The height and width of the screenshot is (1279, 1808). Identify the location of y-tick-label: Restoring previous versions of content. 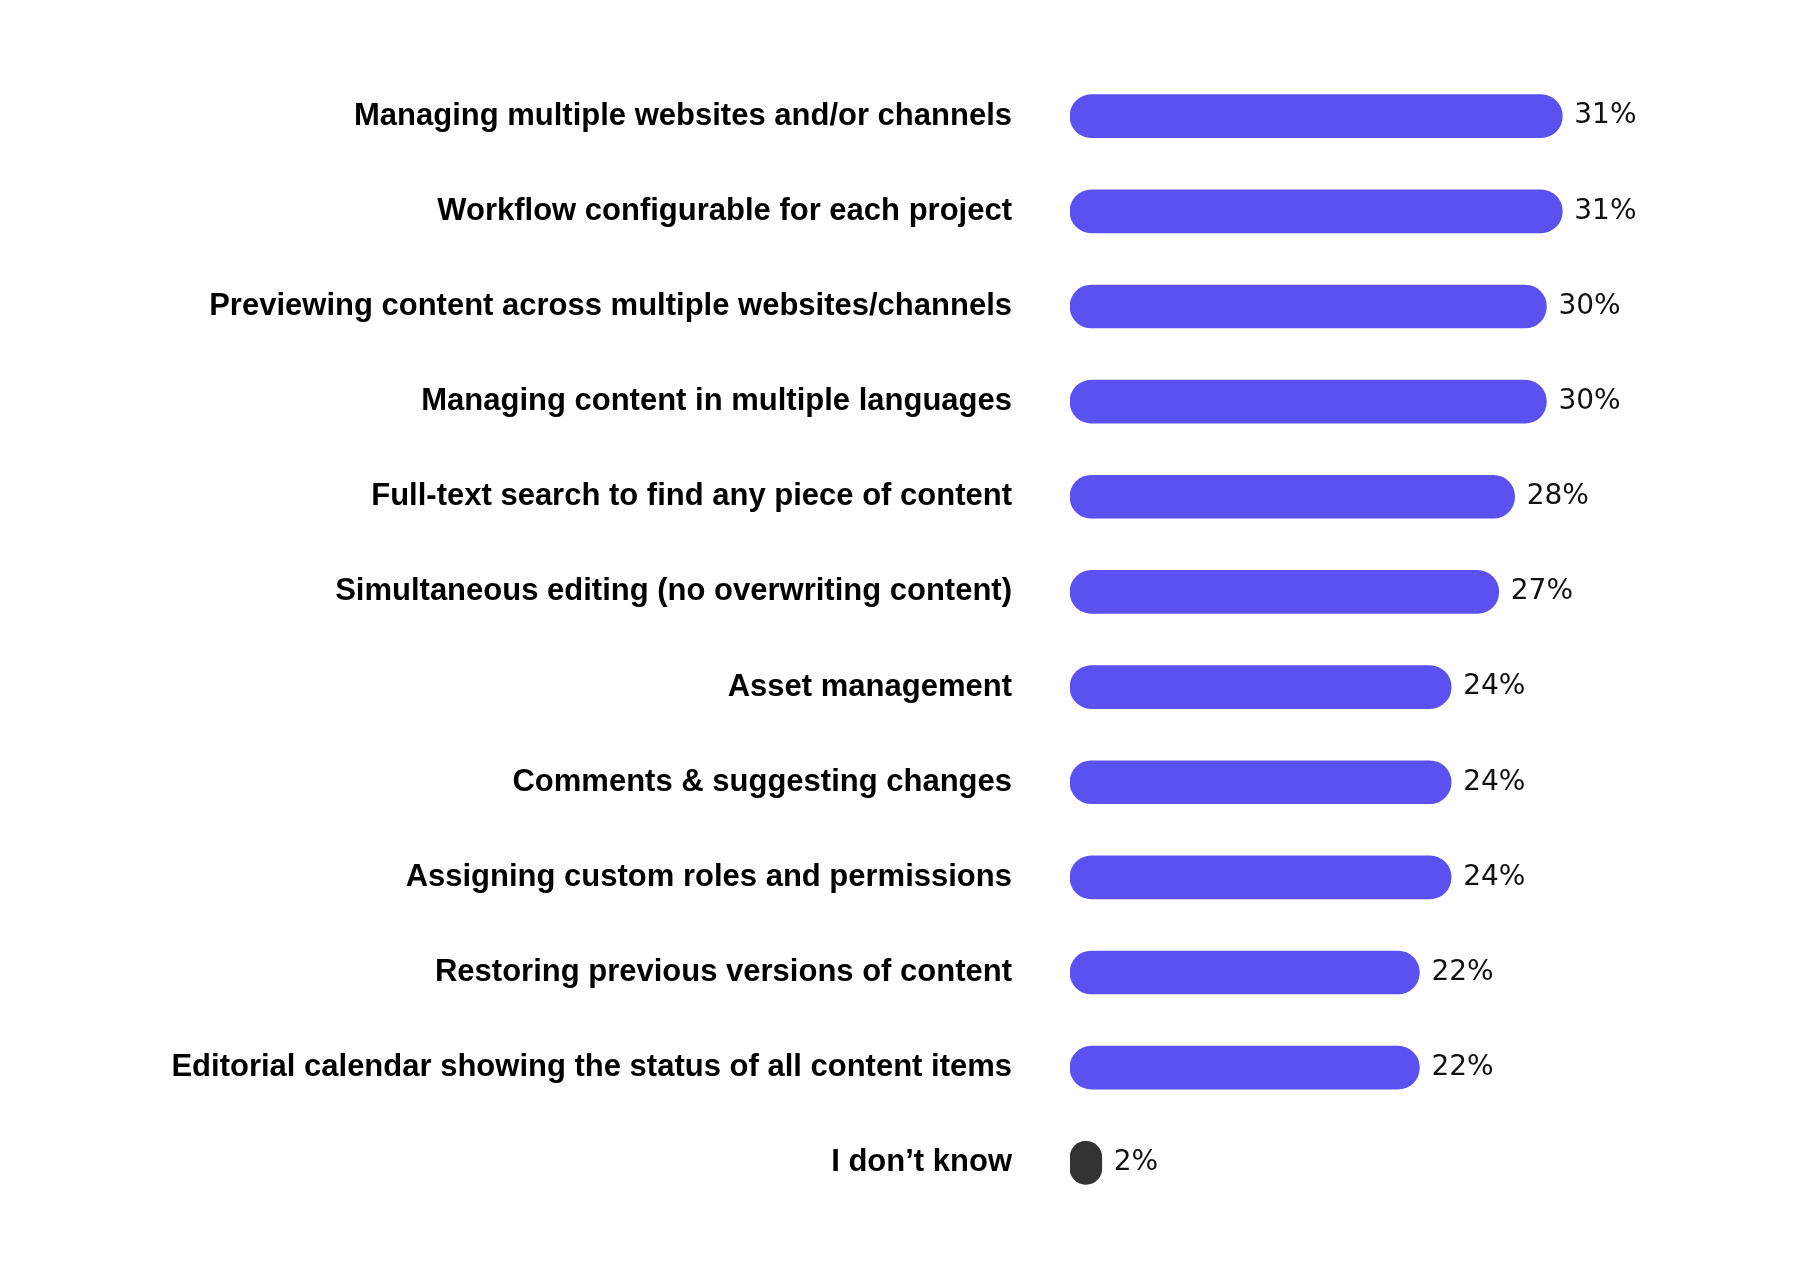
(723, 971).